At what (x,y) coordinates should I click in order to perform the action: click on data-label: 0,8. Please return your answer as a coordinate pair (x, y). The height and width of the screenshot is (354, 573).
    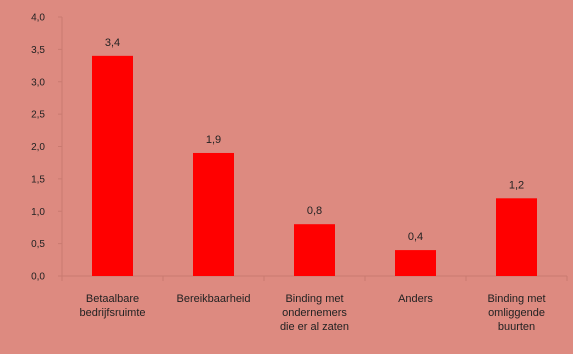
    Looking at the image, I should click on (314, 211).